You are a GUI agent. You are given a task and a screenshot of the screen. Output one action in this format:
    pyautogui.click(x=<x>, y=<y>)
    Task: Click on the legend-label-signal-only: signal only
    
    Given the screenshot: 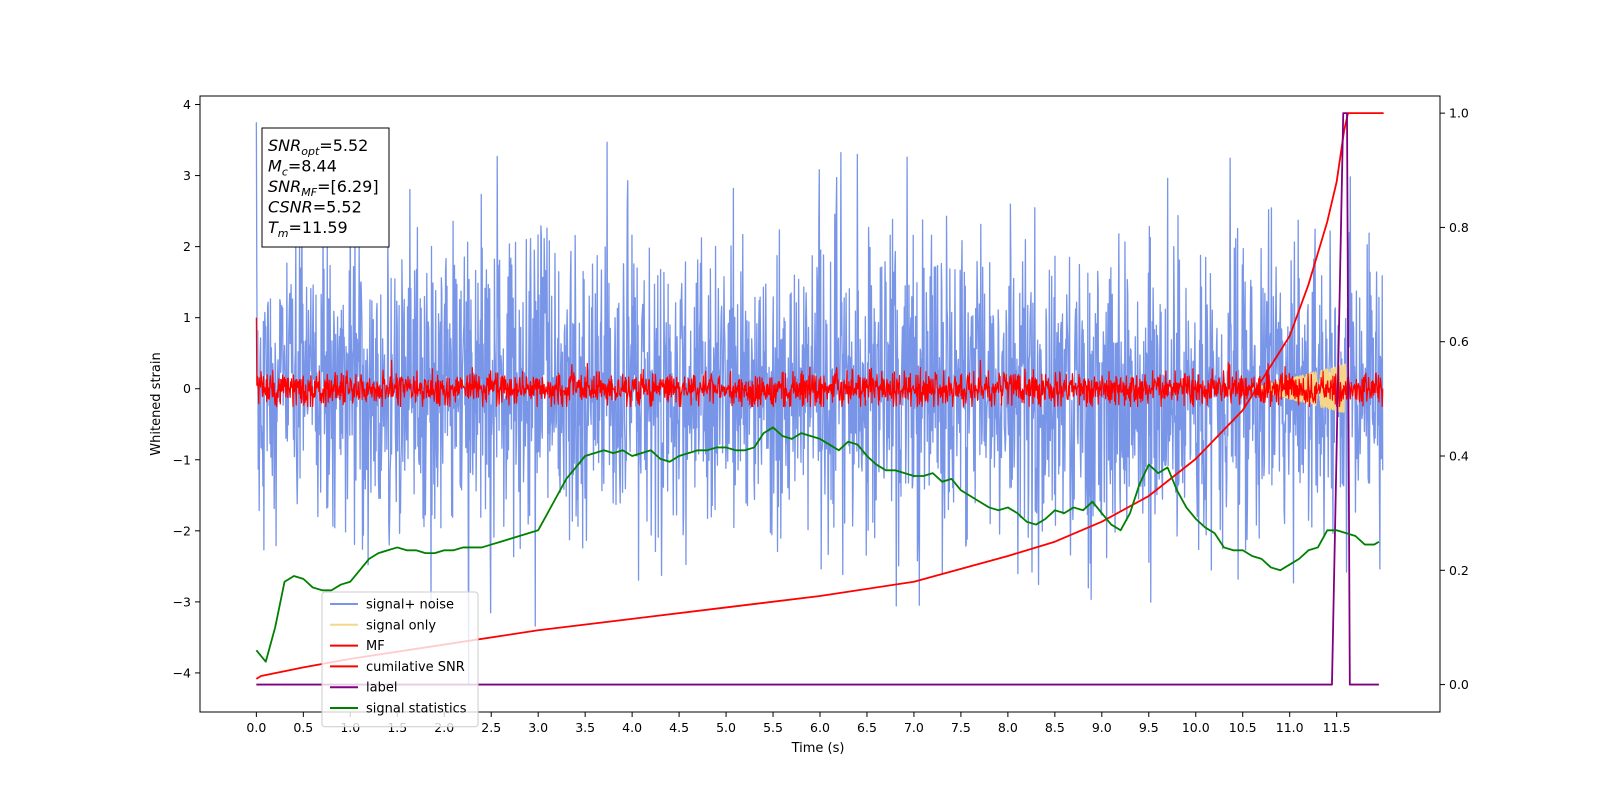 What is the action you would take?
    pyautogui.click(x=401, y=625)
    